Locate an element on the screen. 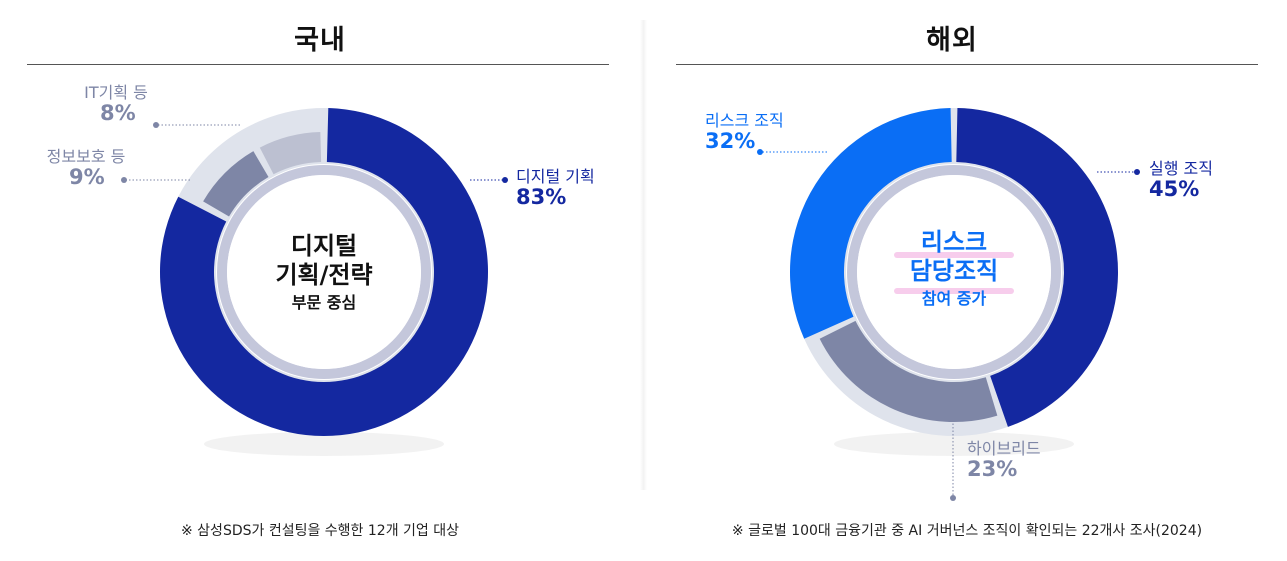 The image size is (1287, 561). overseas-center-line1: 리스크 is located at coordinates (954, 242).